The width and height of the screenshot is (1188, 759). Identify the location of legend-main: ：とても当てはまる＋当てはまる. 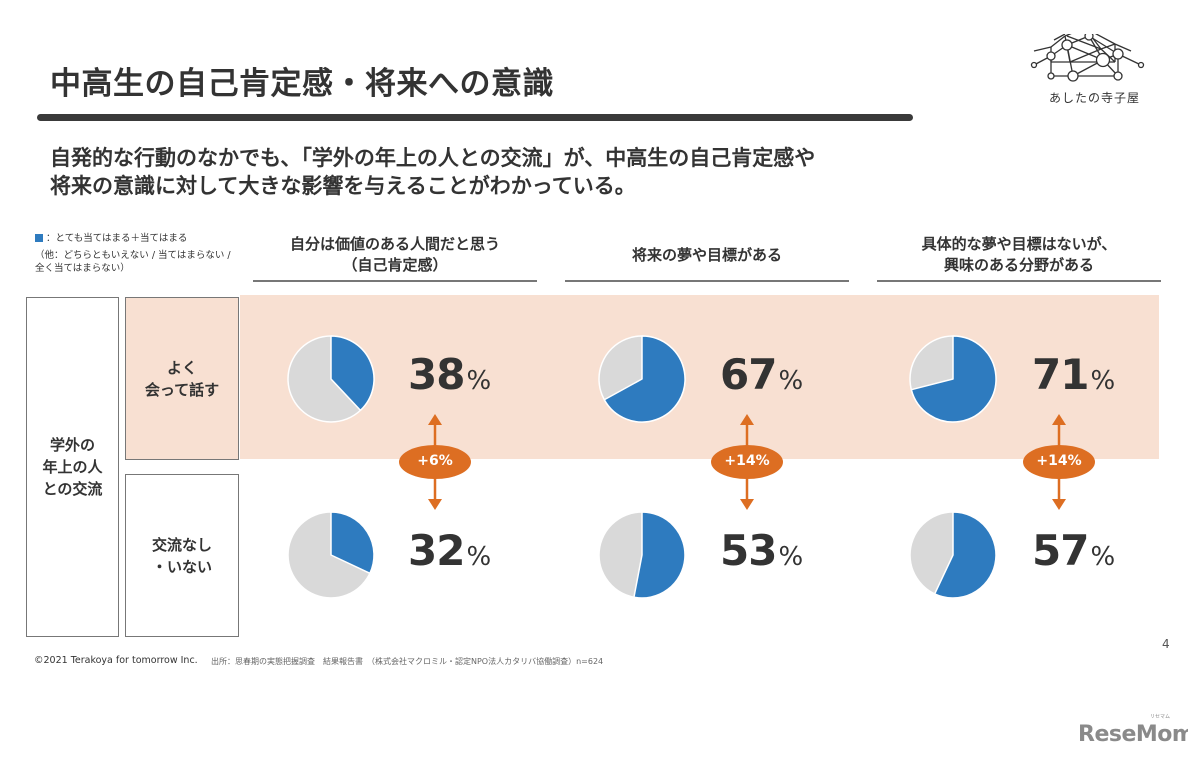
(135, 238).